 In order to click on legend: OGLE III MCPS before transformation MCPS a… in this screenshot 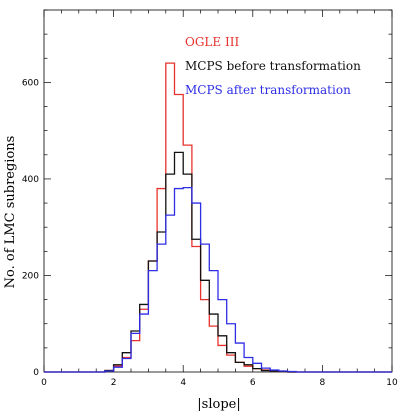, I will do `click(273, 66)`.